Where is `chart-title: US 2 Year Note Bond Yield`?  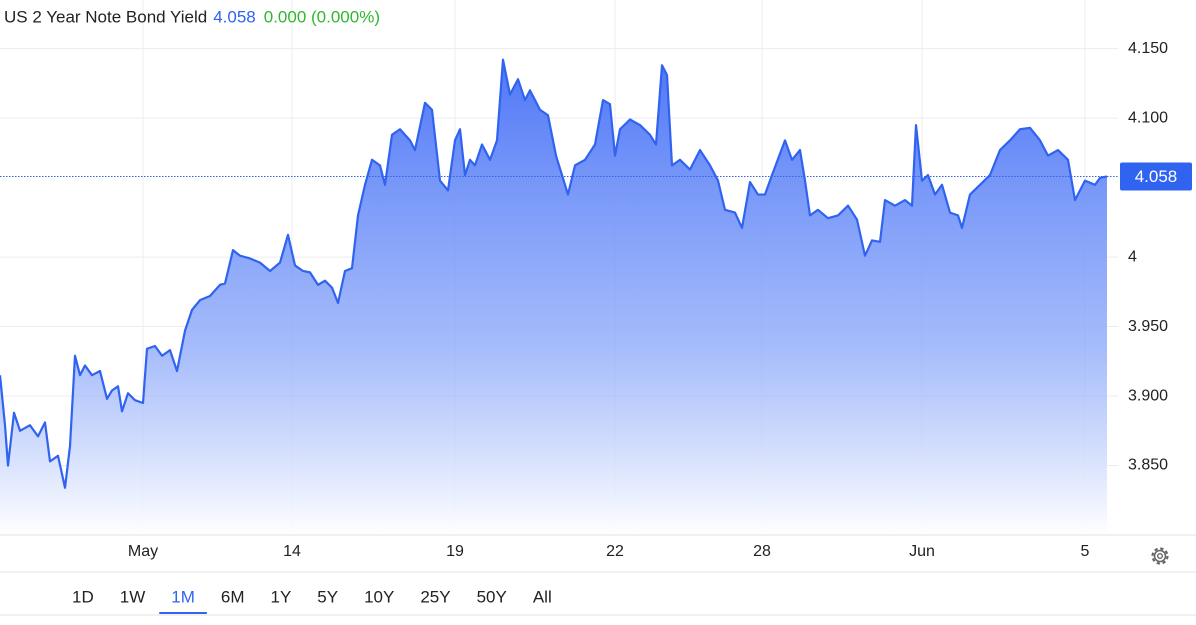 chart-title: US 2 Year Note Bond Yield is located at coordinates (105, 16).